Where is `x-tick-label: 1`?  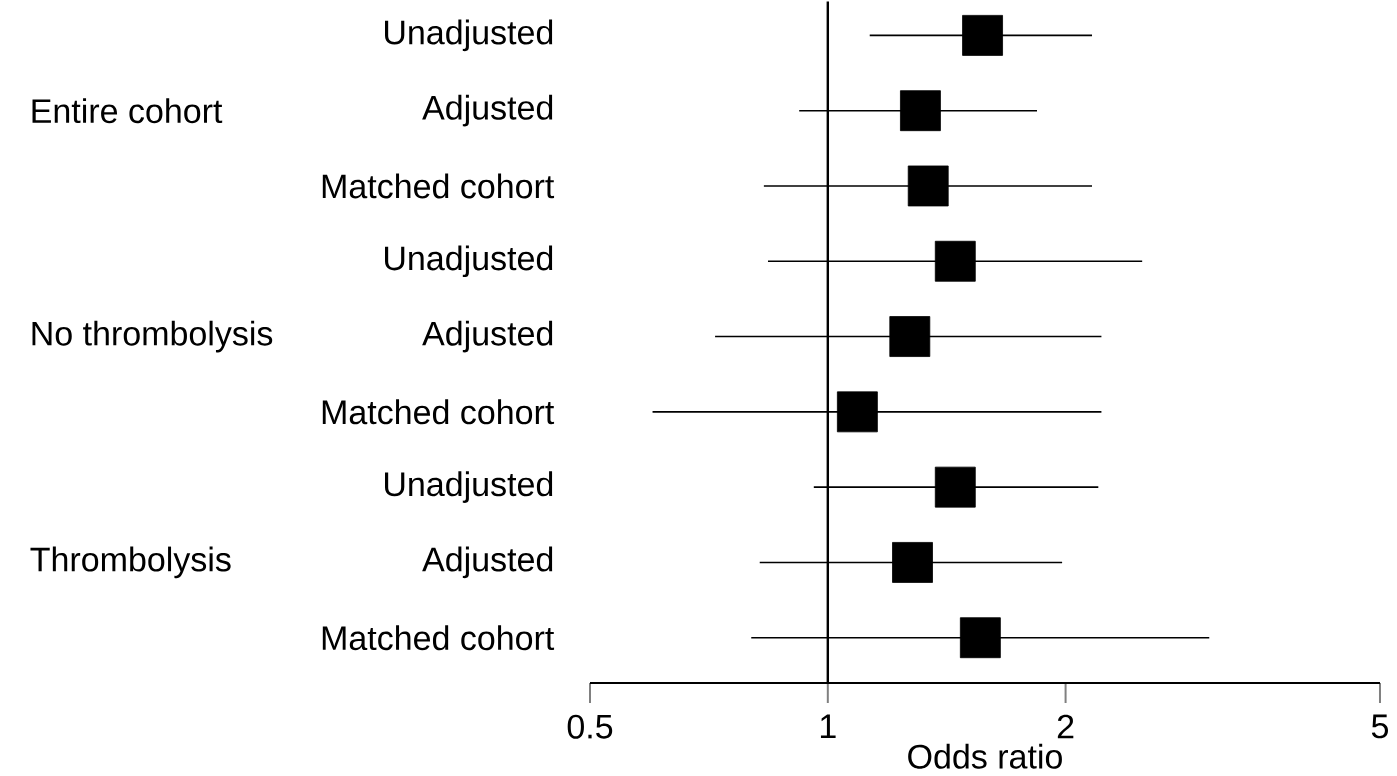
x-tick-label: 1 is located at coordinates (828, 726).